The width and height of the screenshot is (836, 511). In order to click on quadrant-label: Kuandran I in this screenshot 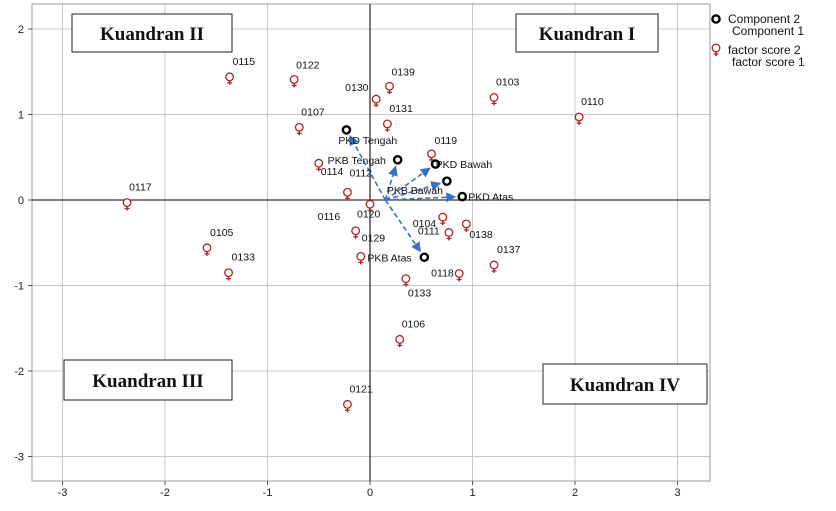, I will do `click(587, 34)`.